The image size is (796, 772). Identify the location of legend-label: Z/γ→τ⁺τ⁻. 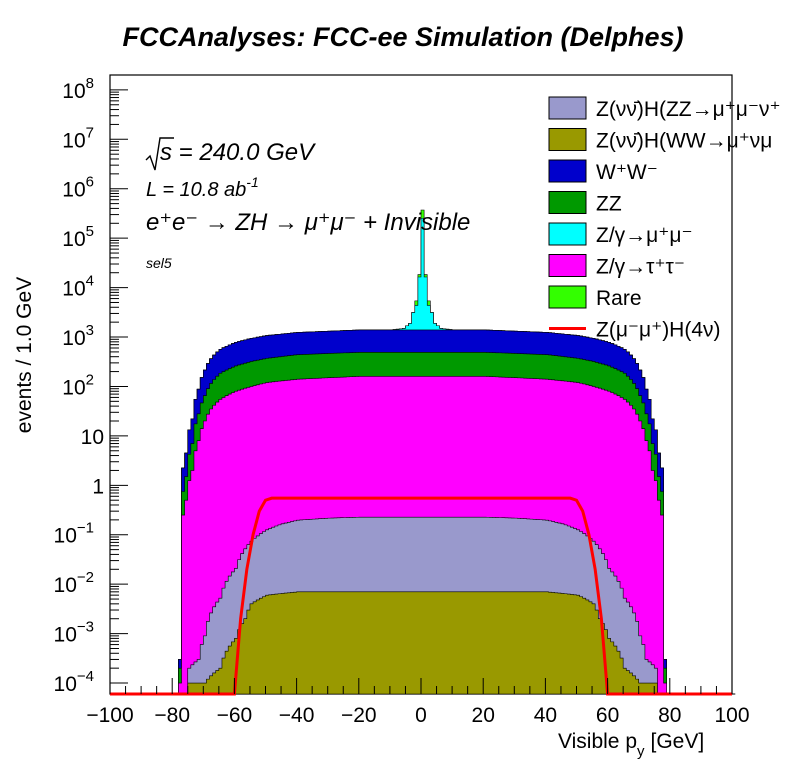
(640, 267).